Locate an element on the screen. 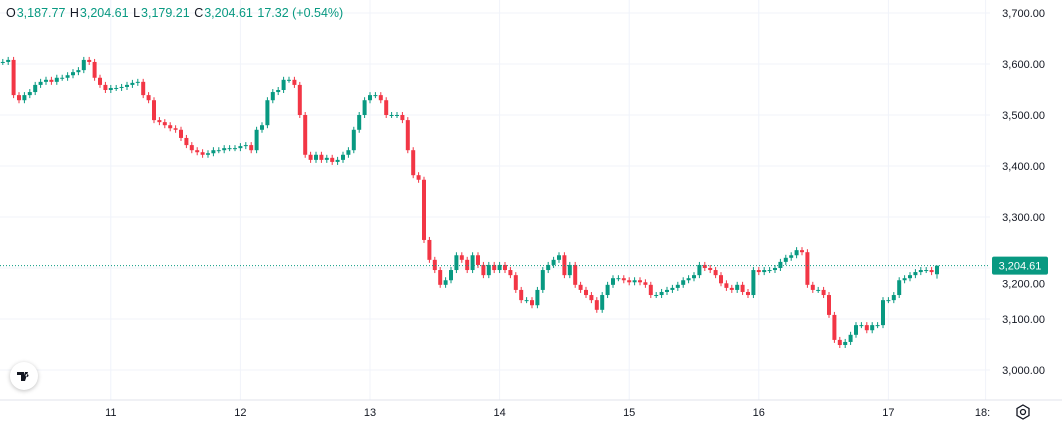  time-tick-label: 12 is located at coordinates (240, 413).